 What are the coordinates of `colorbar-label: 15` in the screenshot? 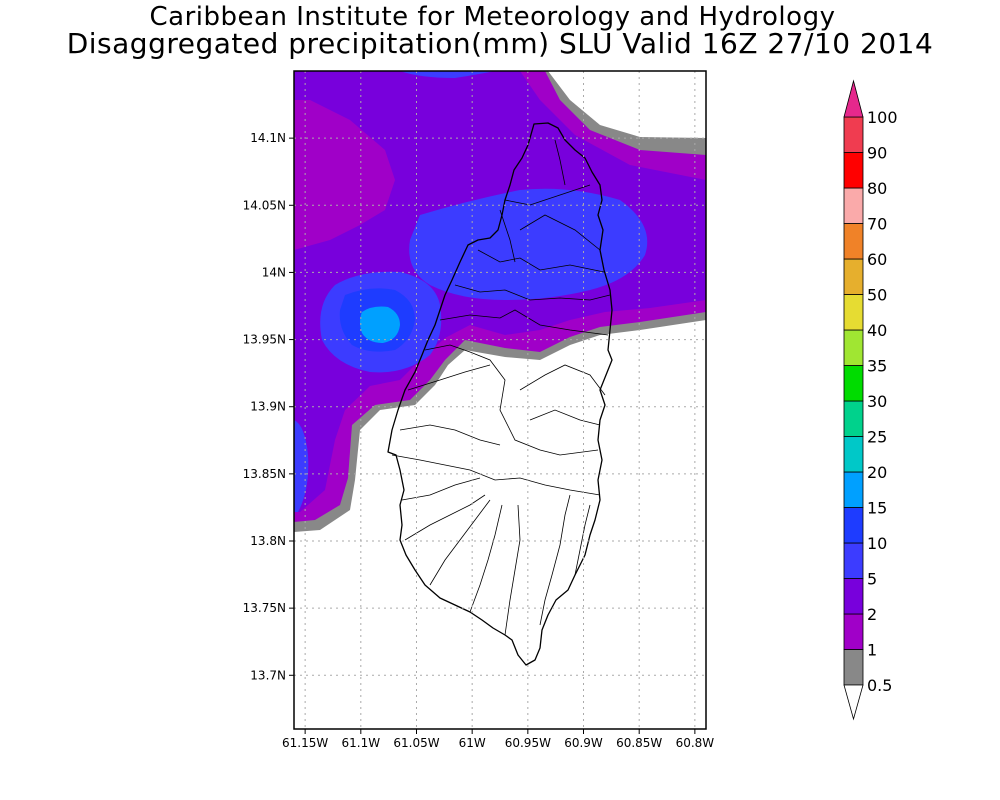 It's located at (877, 508).